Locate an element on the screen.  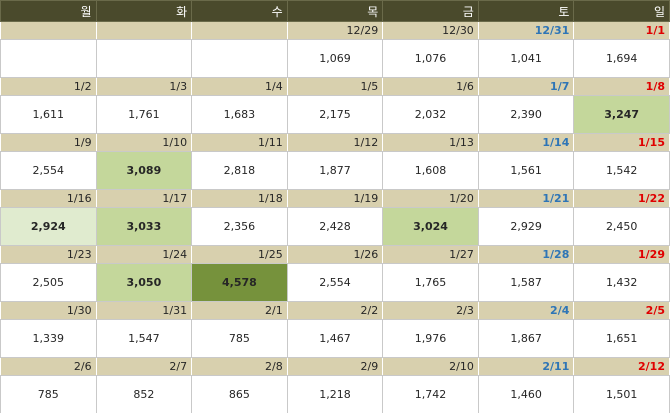
date-cell: 2/1 is located at coordinates (239, 310).